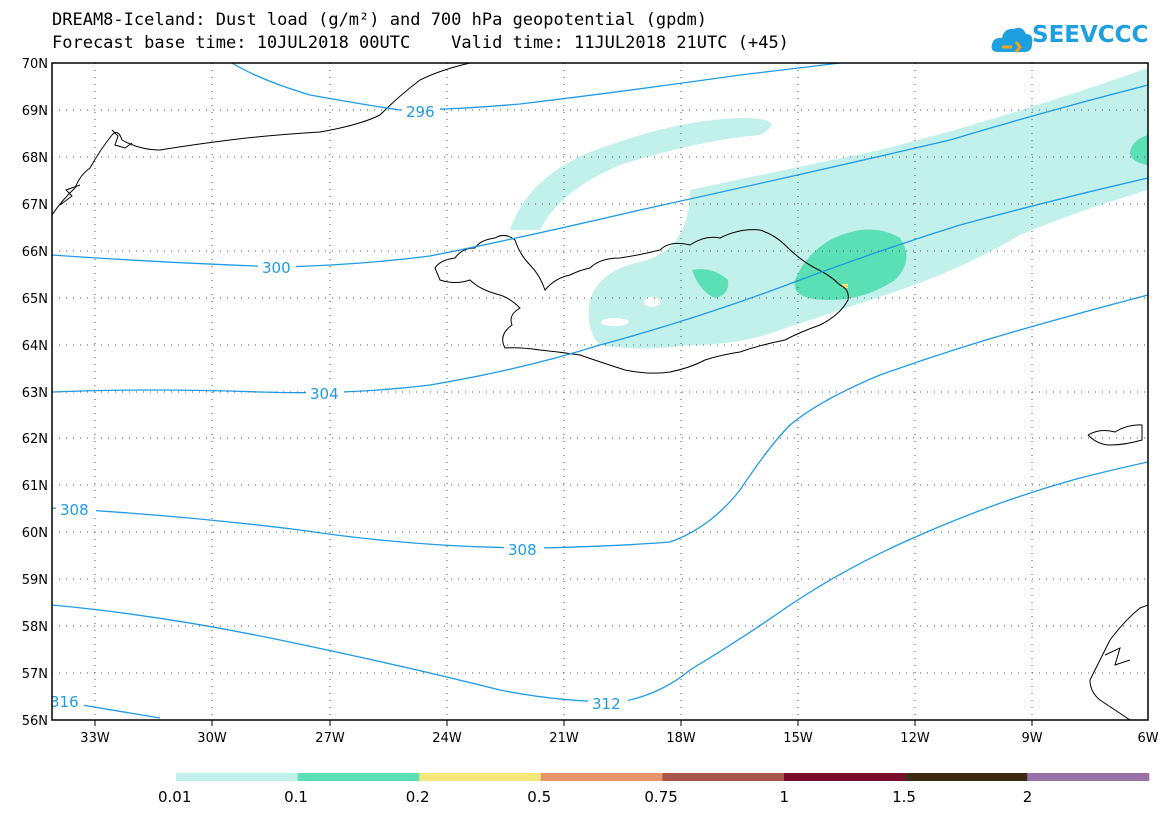  What do you see at coordinates (35, 439) in the screenshot?
I see `lat-label: 62N` at bounding box center [35, 439].